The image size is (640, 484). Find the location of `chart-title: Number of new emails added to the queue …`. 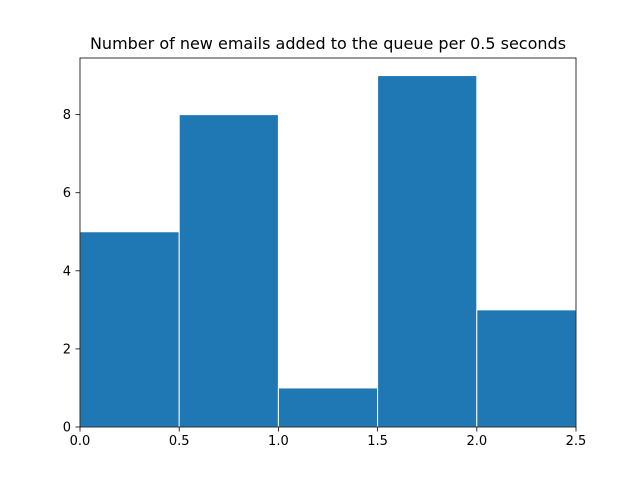

chart-title: Number of new emails added to the queue … is located at coordinates (328, 43).